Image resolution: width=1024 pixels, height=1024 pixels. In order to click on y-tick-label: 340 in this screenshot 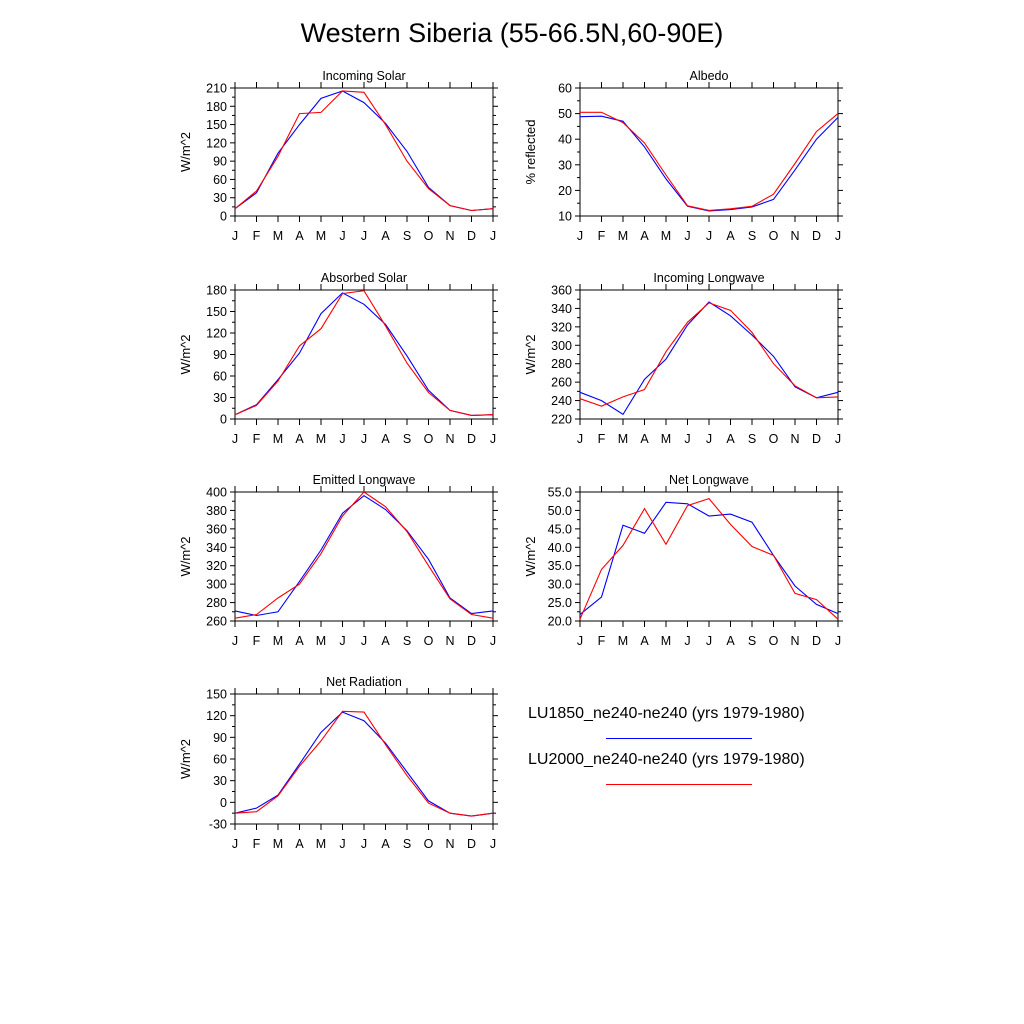, I will do `click(561, 309)`.